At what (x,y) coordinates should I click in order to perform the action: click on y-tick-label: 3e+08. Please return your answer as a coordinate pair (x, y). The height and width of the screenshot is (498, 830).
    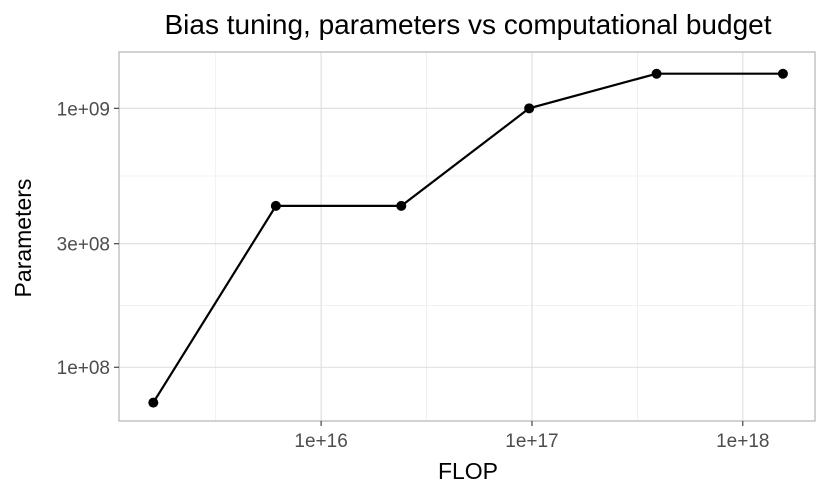
    Looking at the image, I should click on (83, 245).